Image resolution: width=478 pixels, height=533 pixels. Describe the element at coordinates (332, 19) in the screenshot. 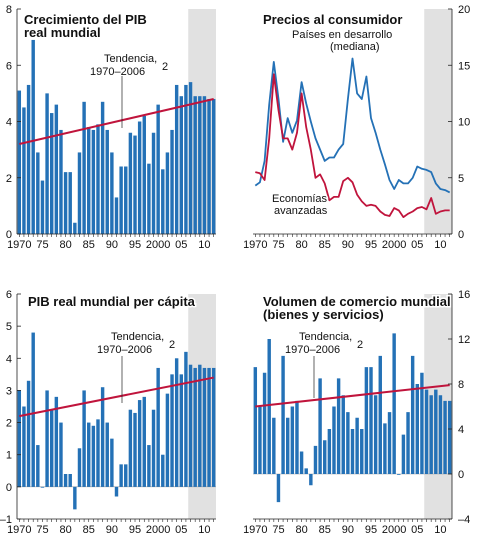

I see `chart-title: Precios al consumidor` at that location.